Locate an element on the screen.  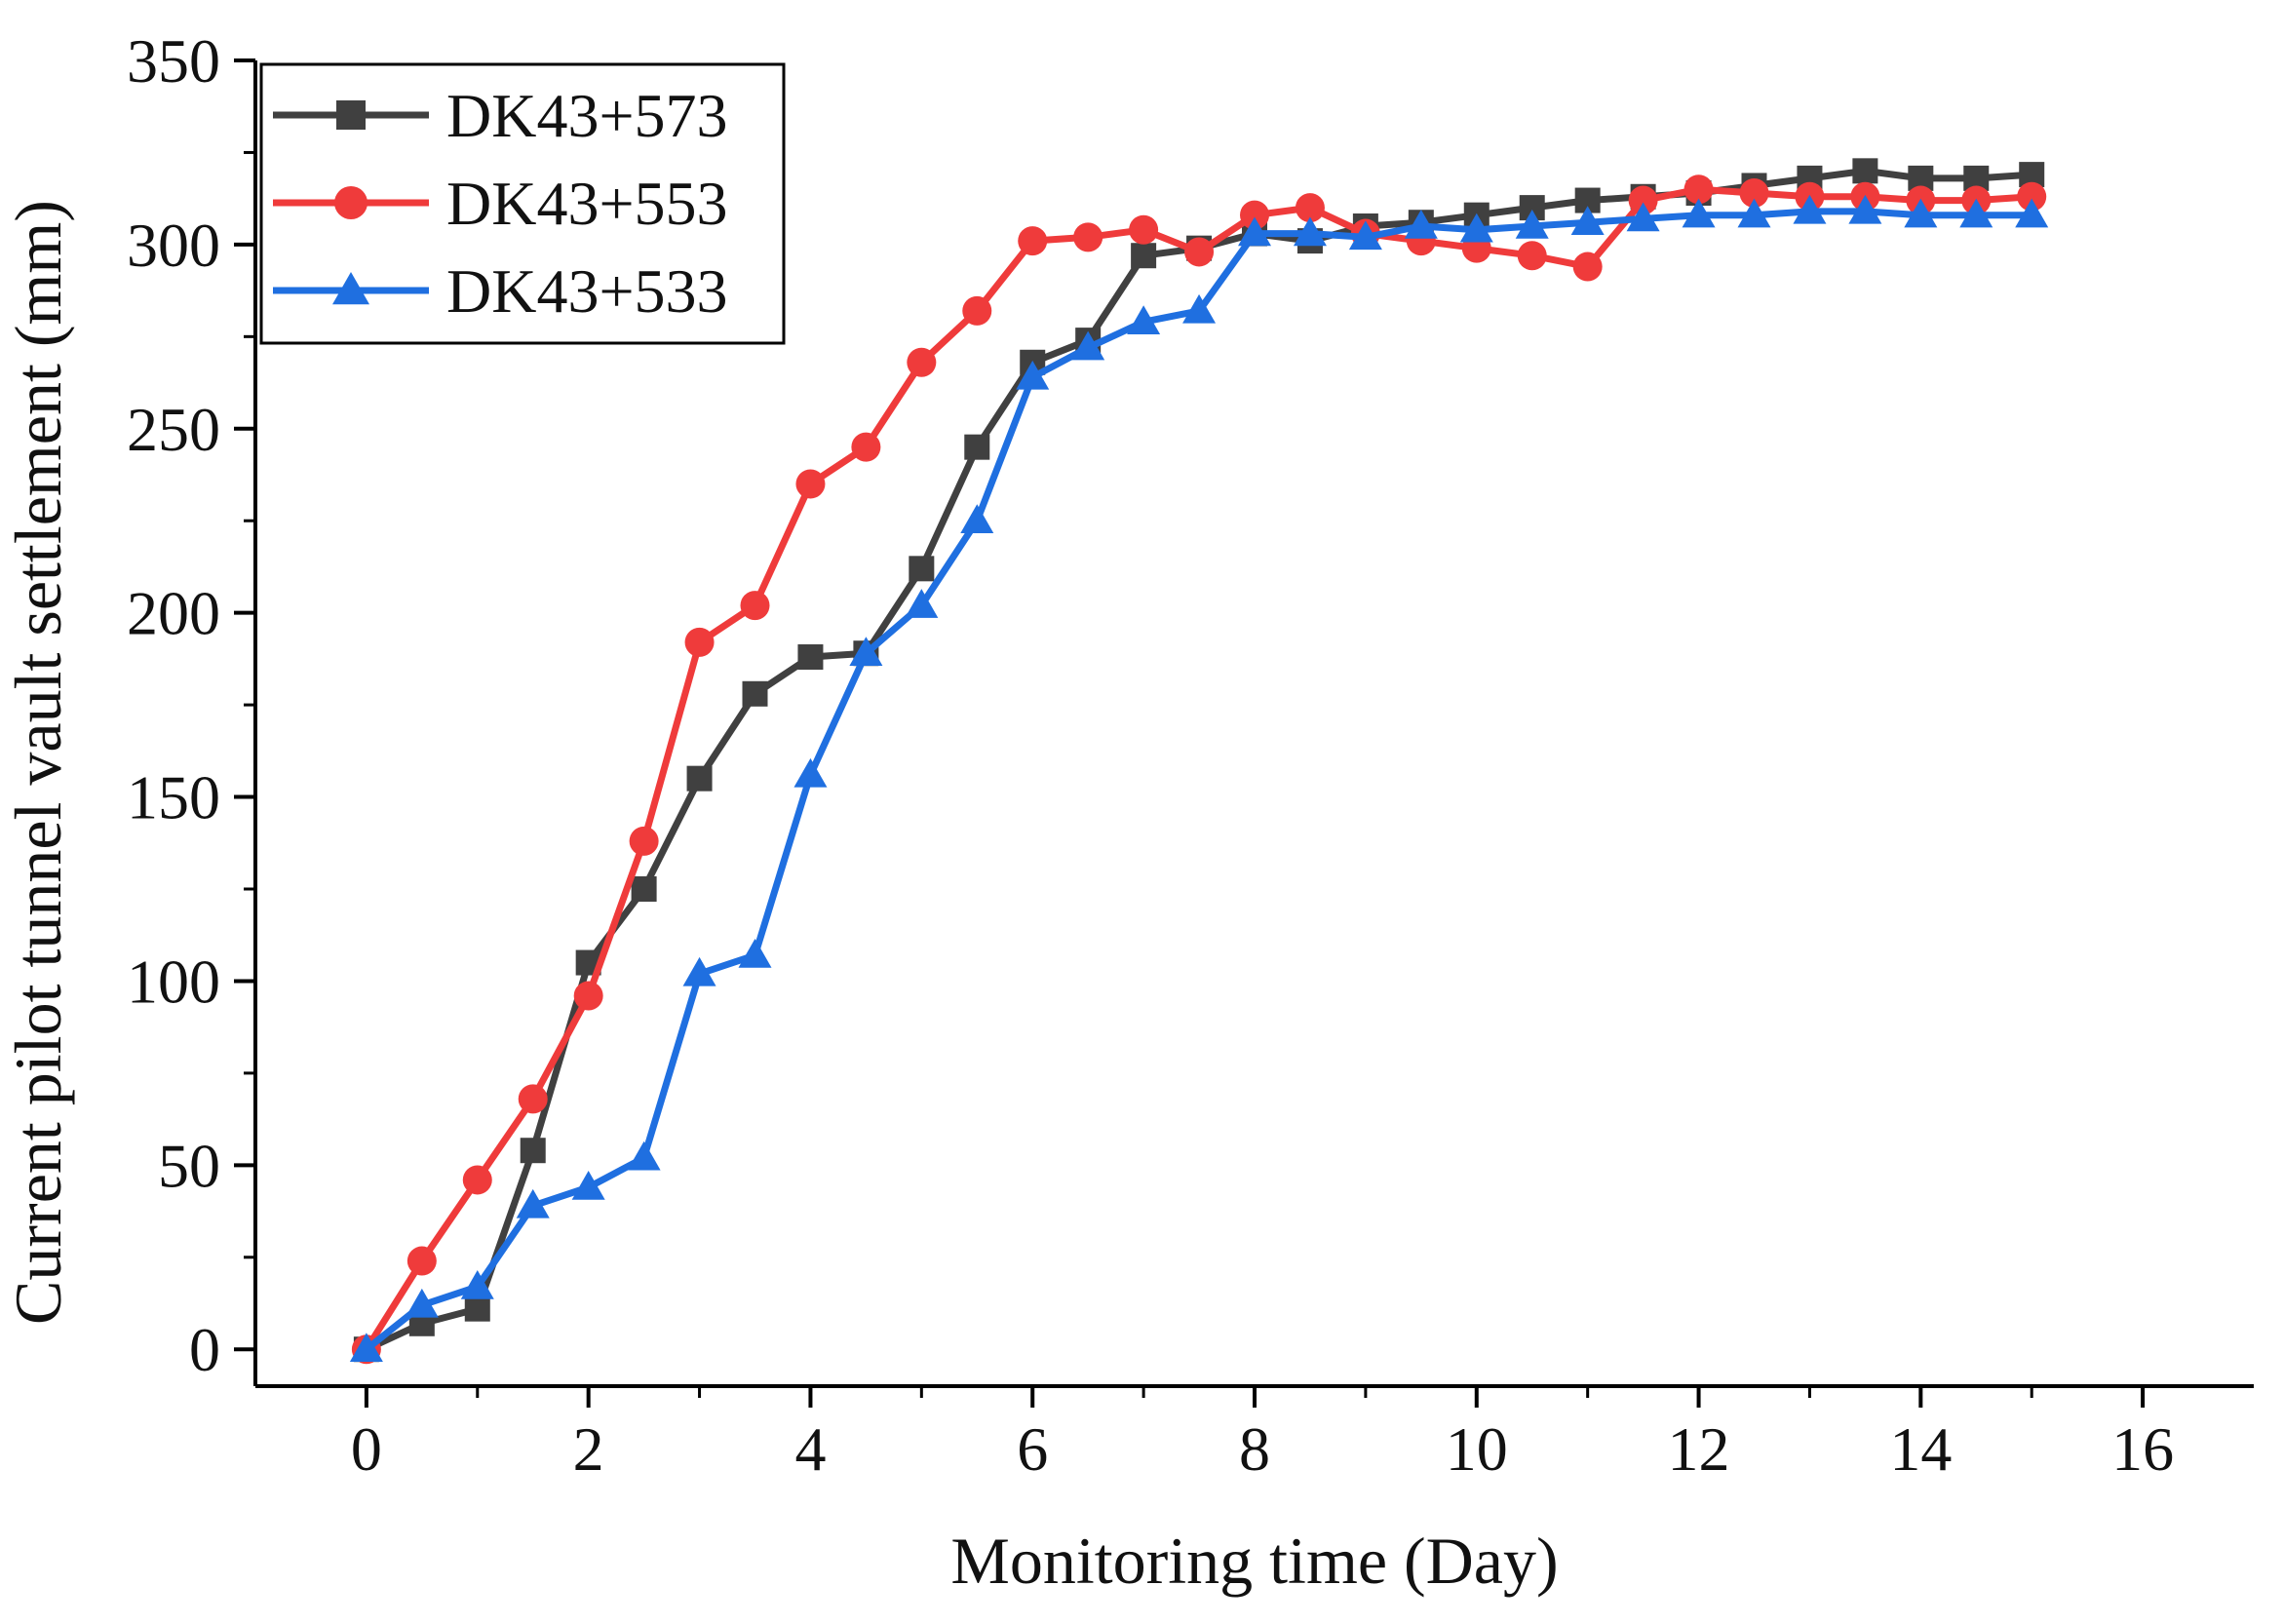
y-tick-label: 300 is located at coordinates (173, 246).